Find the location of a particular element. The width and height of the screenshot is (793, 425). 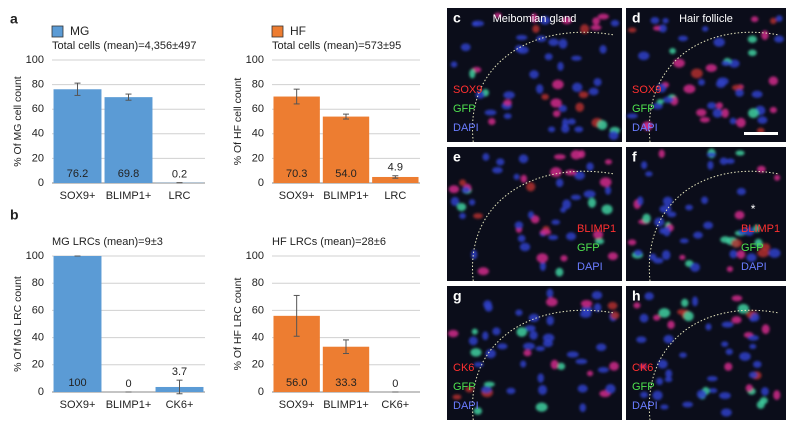

value-label: 69.8 is located at coordinates (128, 174).